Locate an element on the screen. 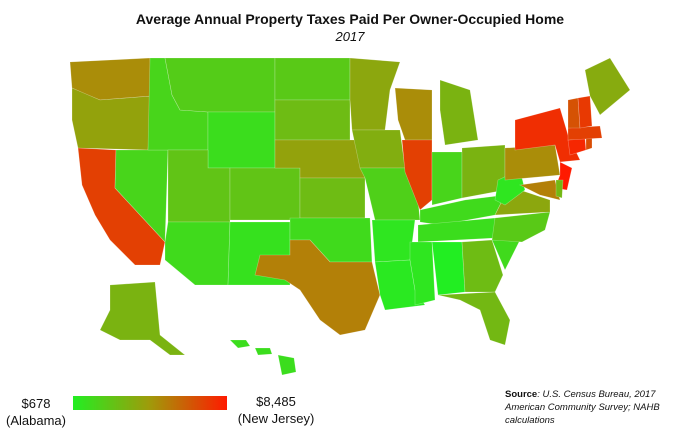 The image size is (700, 439). legend-max-label: $8,485 (New Jersey) is located at coordinates (276, 410).